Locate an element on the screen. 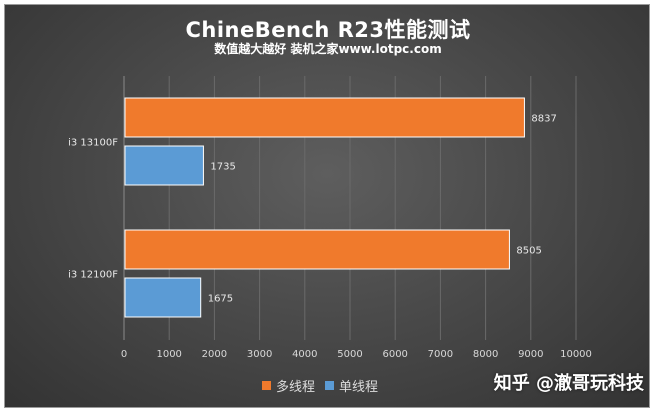  category-label: i3 12100F is located at coordinates (93, 275).